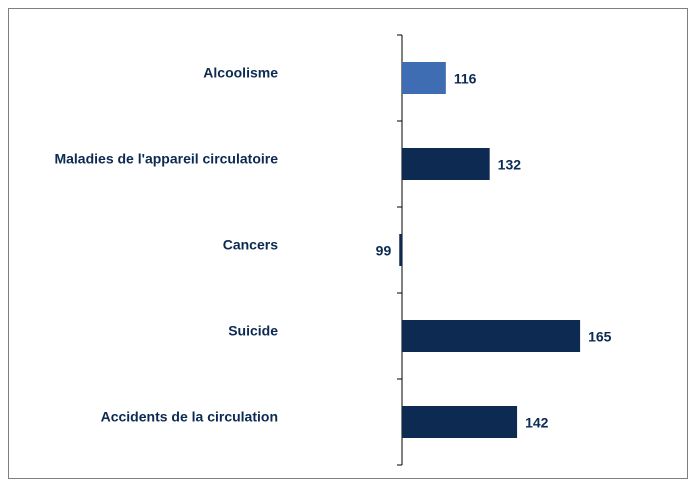  Describe the element at coordinates (253, 331) in the screenshot. I see `category-label: Suicide` at that location.